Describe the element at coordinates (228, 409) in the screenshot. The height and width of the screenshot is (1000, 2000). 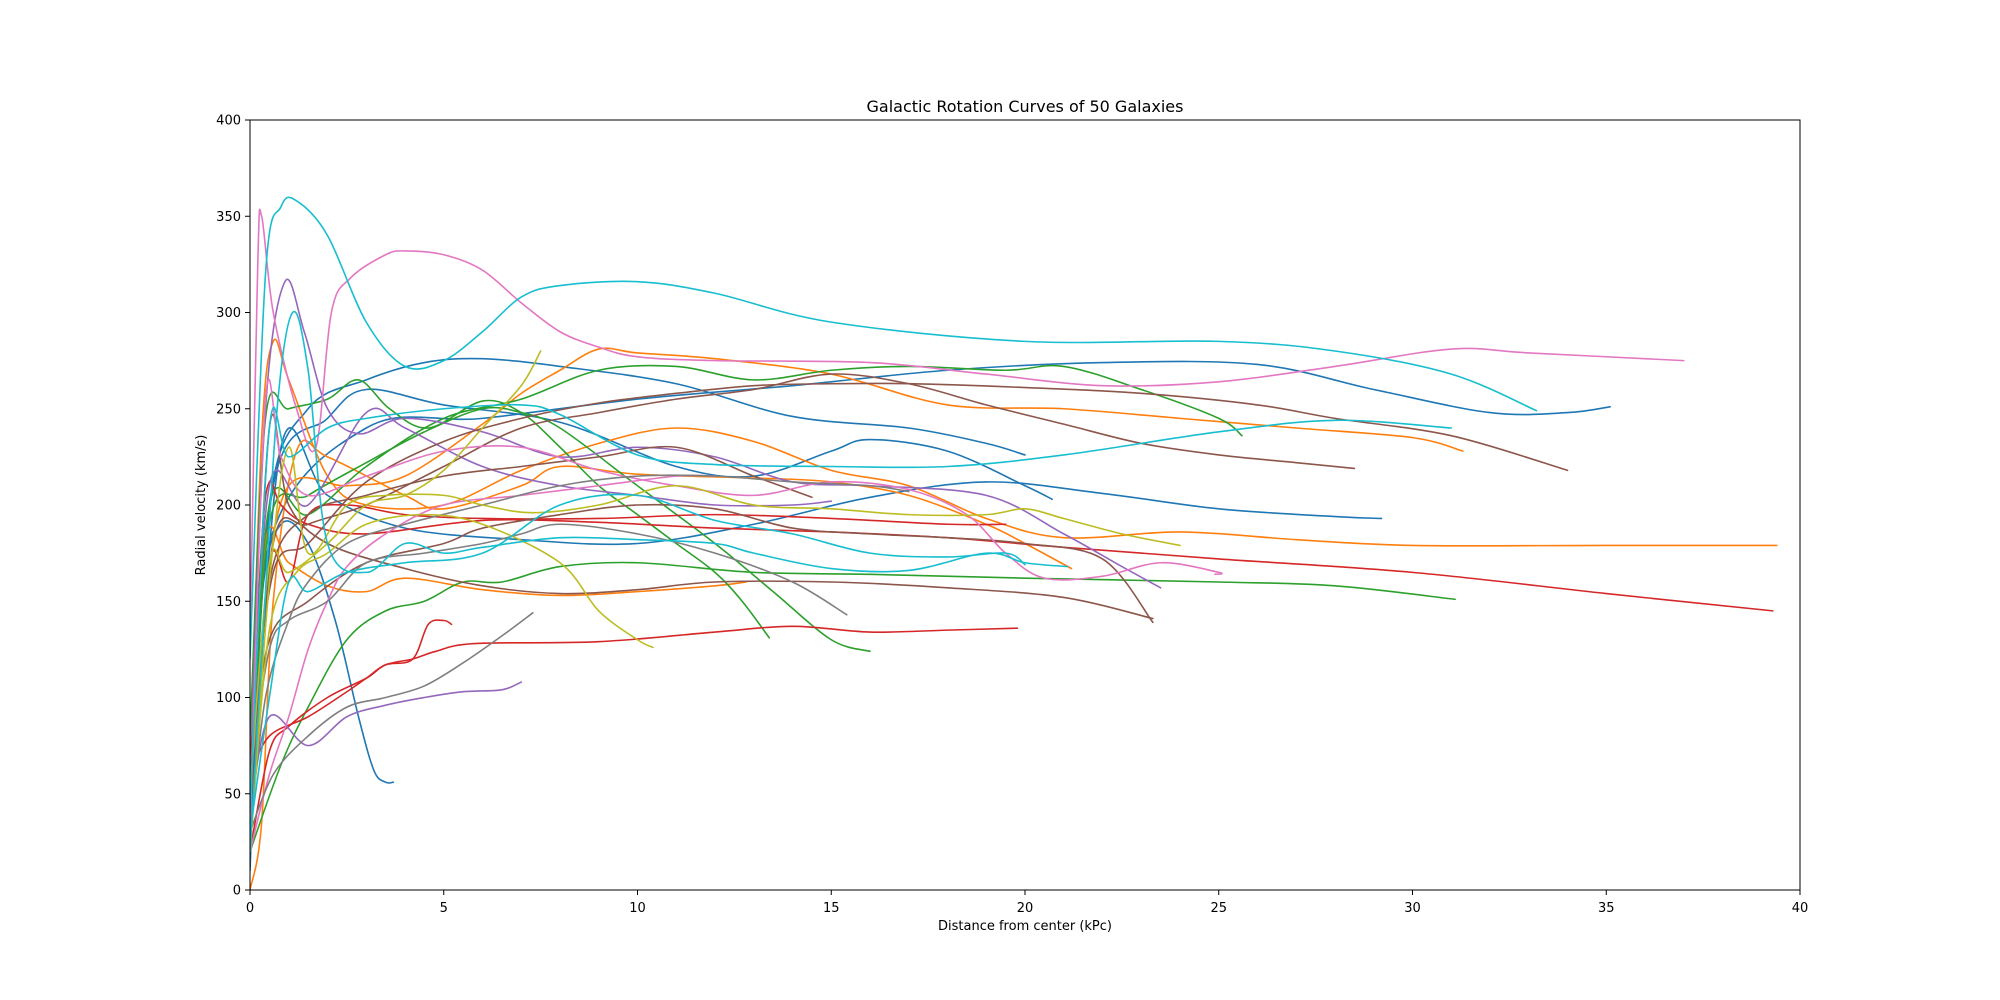
I see `y-tick-label: 250` at that location.